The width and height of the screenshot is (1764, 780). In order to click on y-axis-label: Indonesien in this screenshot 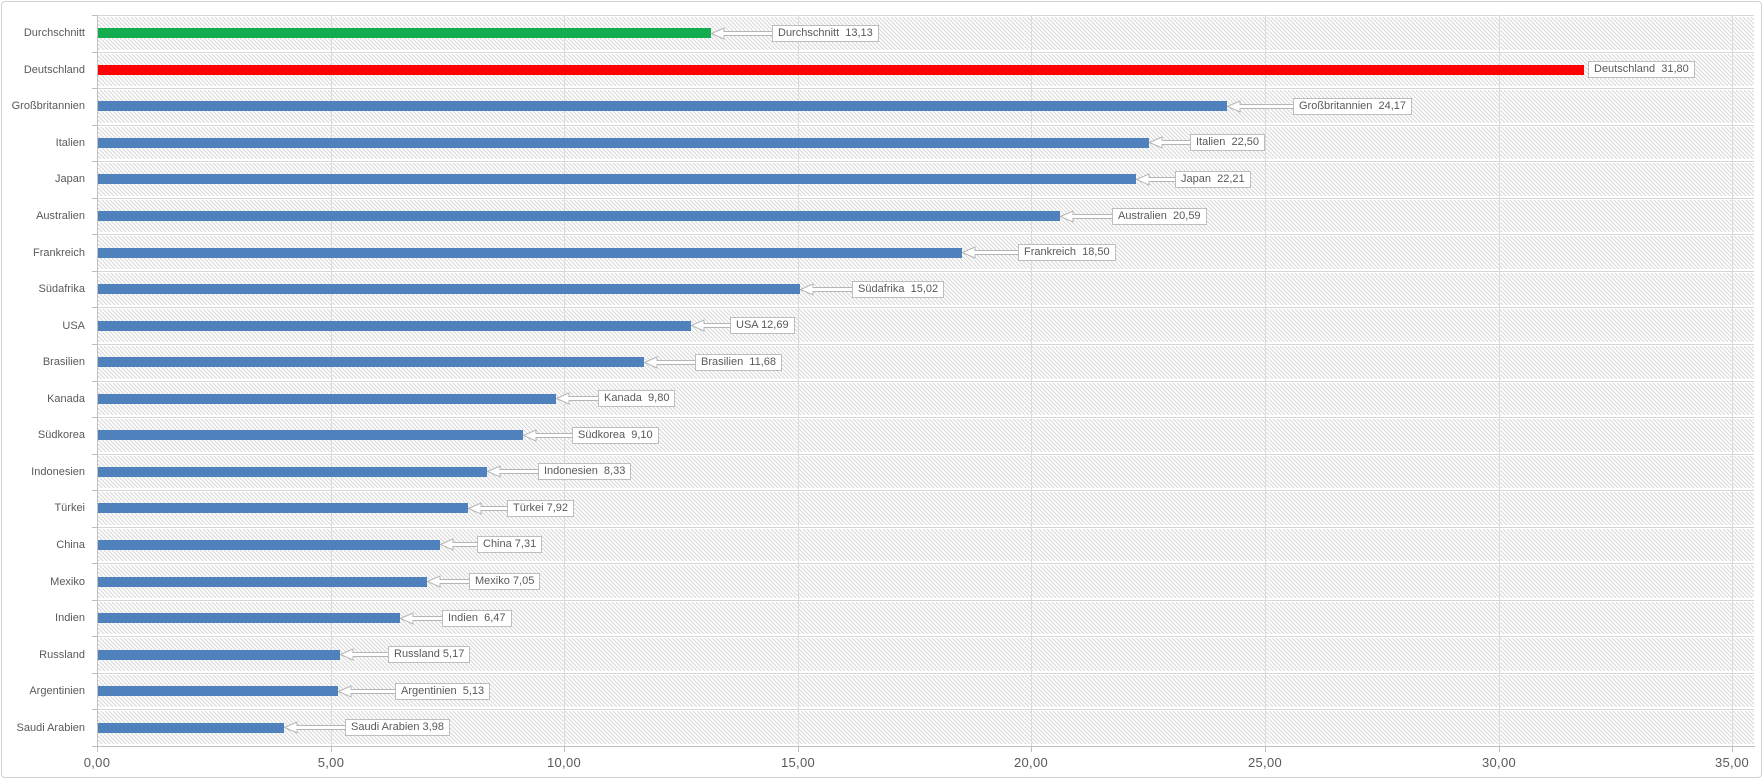, I will do `click(58, 472)`.